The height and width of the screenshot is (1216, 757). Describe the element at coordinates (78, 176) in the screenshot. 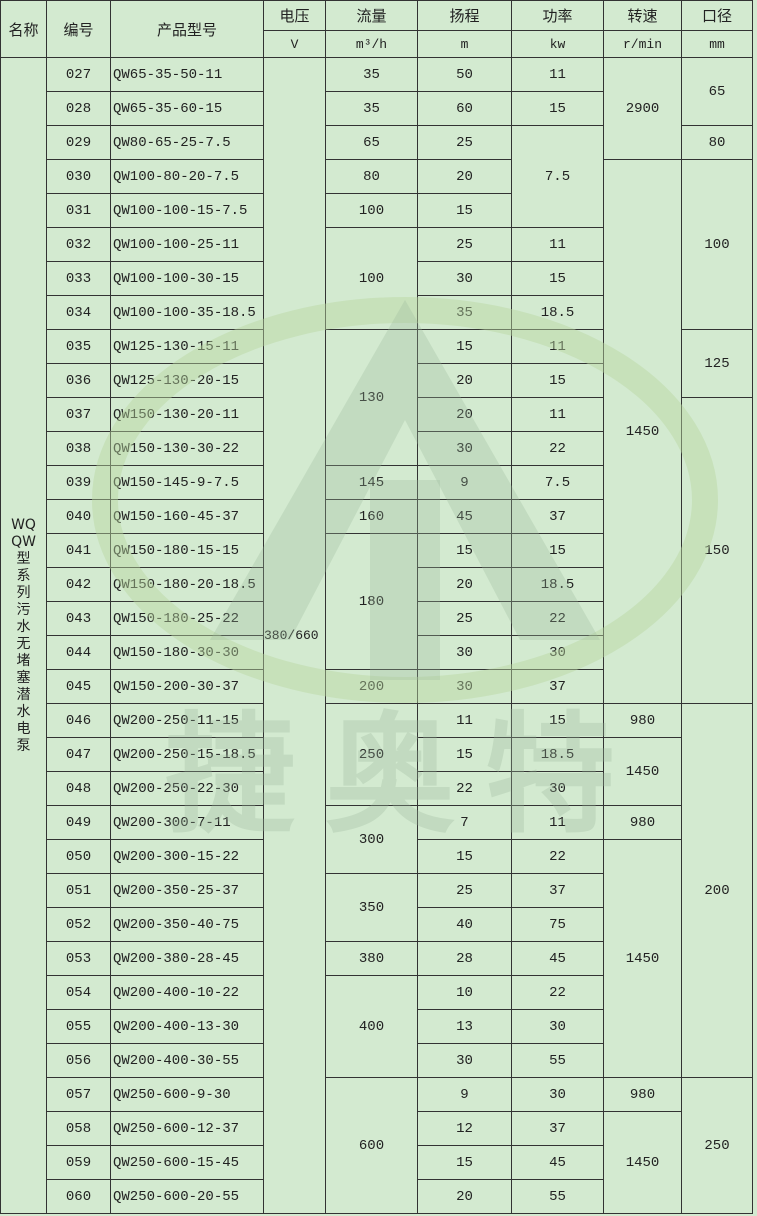

I see `no-cell: 030` at that location.